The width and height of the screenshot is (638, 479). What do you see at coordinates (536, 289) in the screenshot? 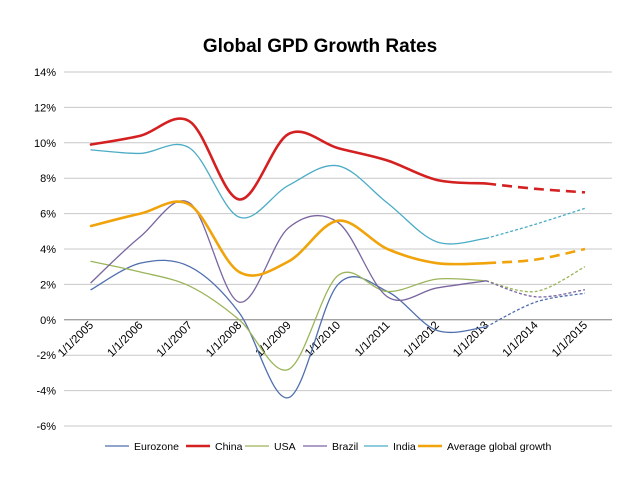
I see `series-forecast-brazil` at bounding box center [536, 289].